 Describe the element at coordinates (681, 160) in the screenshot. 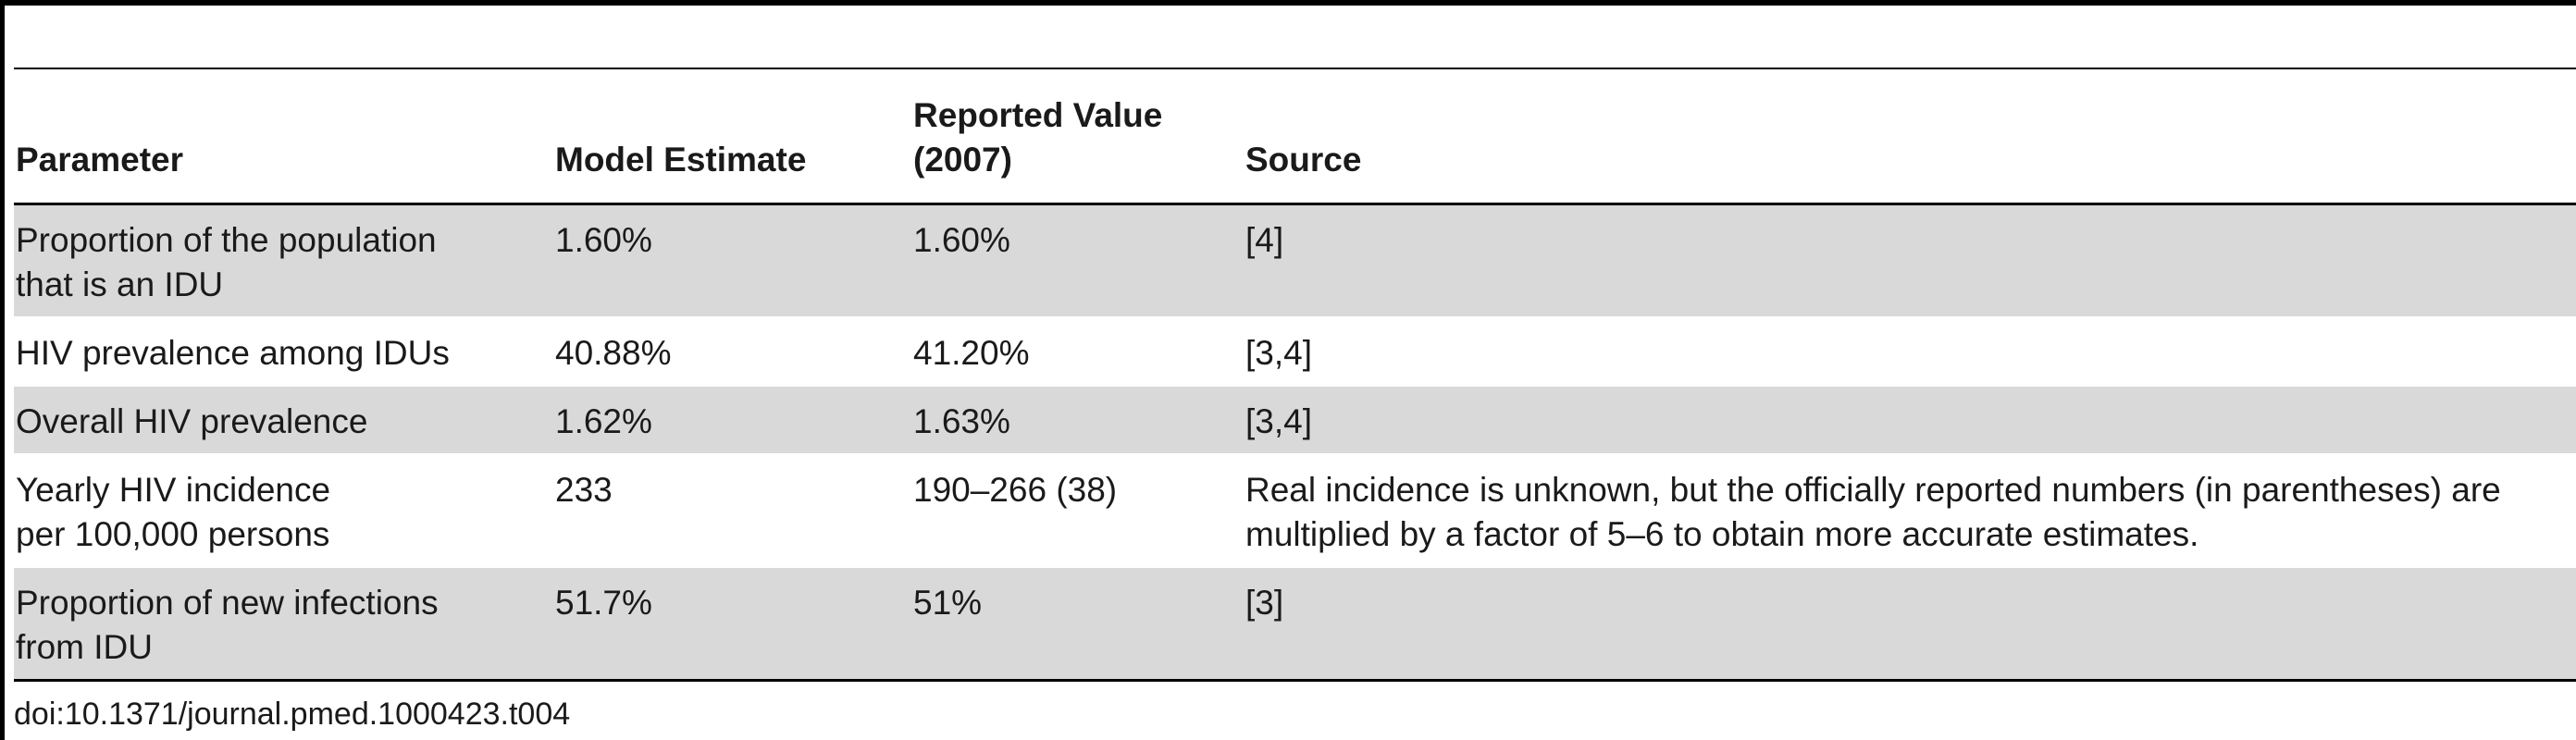

I see `header-model-estimate: Model Estimate` at that location.